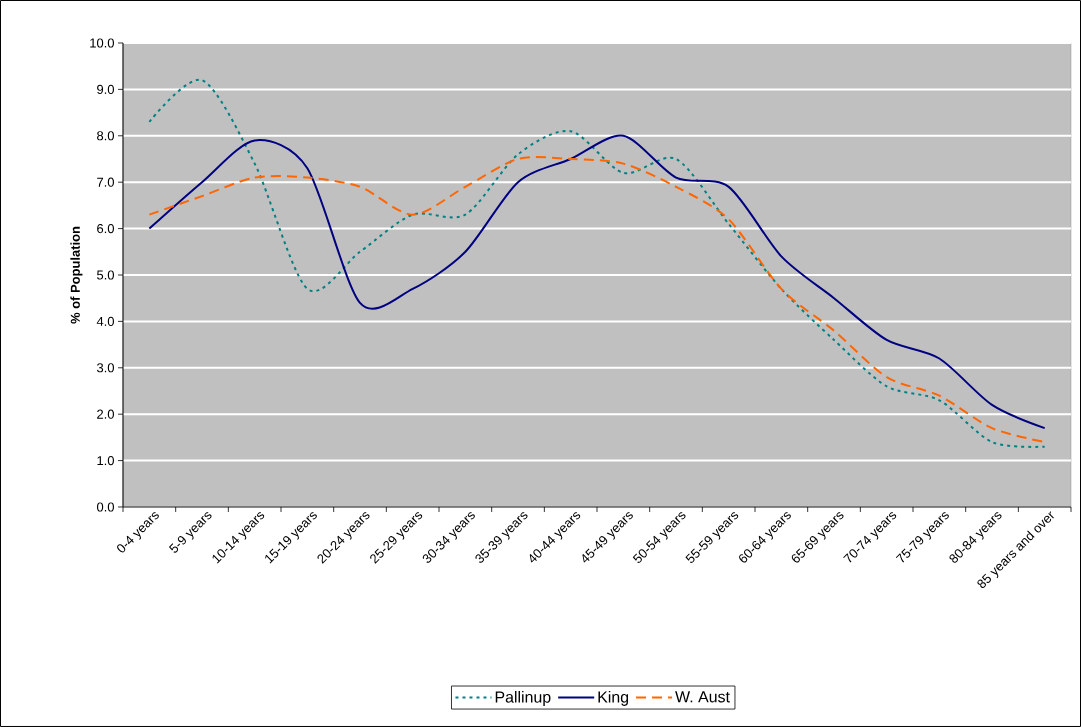 The height and width of the screenshot is (727, 1081). What do you see at coordinates (105, 89) in the screenshot?
I see `y-tick-label: 9.0` at bounding box center [105, 89].